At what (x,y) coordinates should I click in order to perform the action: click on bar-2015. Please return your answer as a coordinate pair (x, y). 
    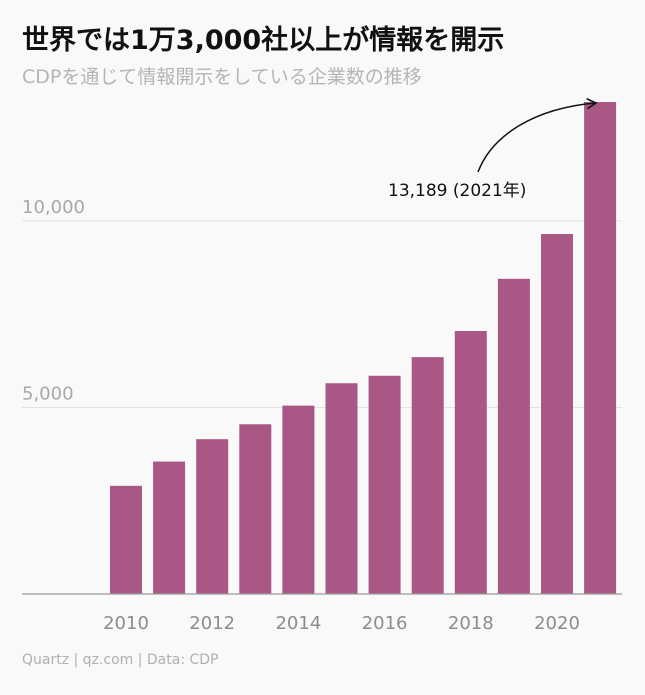
    Looking at the image, I should click on (341, 488).